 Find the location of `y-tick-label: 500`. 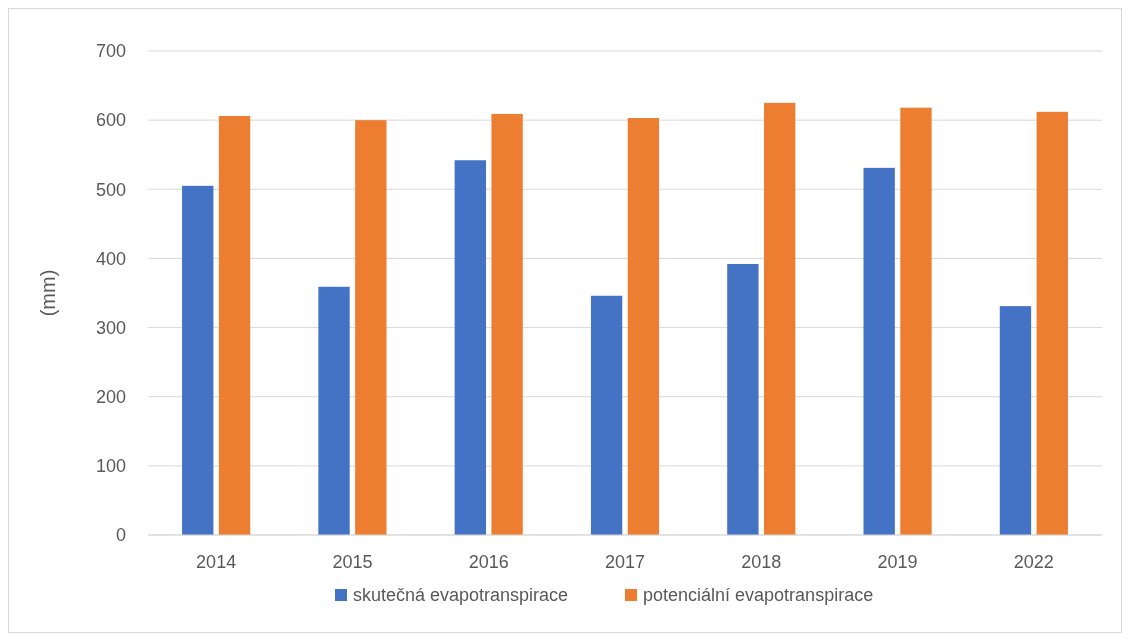

y-tick-label: 500 is located at coordinates (110, 189).